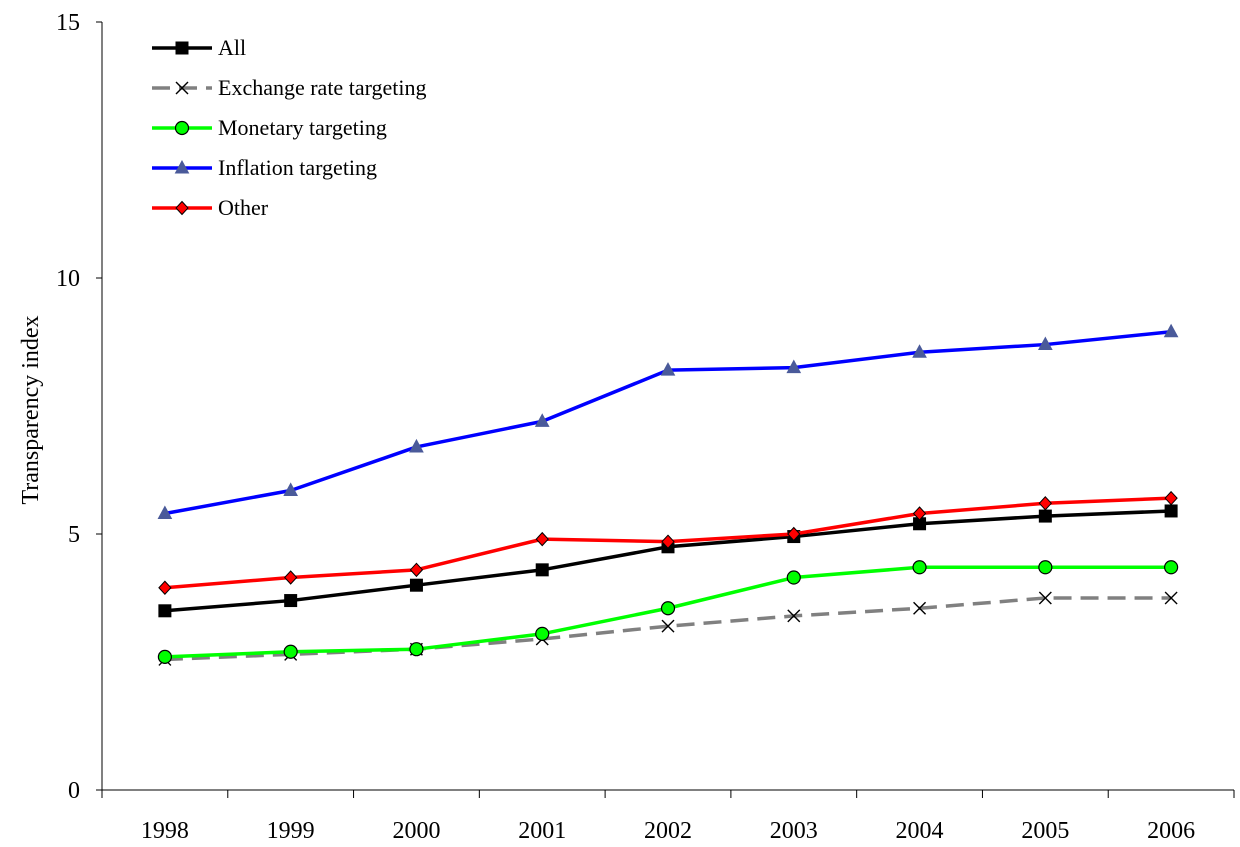 This screenshot has width=1240, height=847. What do you see at coordinates (68, 279) in the screenshot?
I see `y-tick-label: 10` at bounding box center [68, 279].